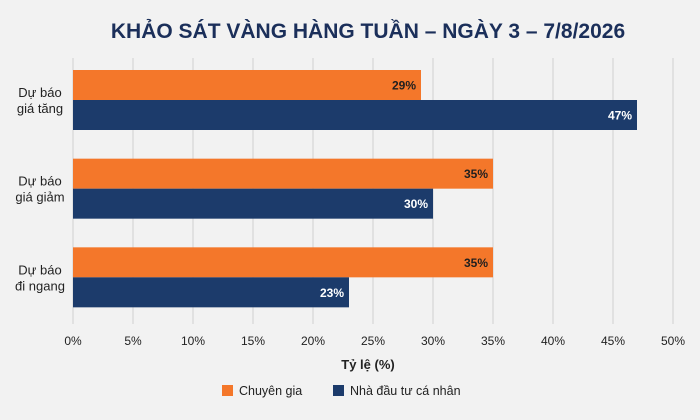 This screenshot has width=700, height=420. Describe the element at coordinates (193, 341) in the screenshot. I see `x-tick-label: 10%` at that location.